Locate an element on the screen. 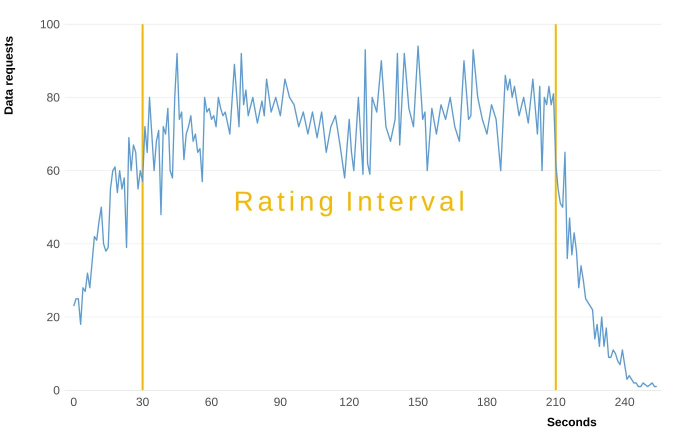 This screenshot has width=673, height=441. x-tick-label: 0 is located at coordinates (73, 402).